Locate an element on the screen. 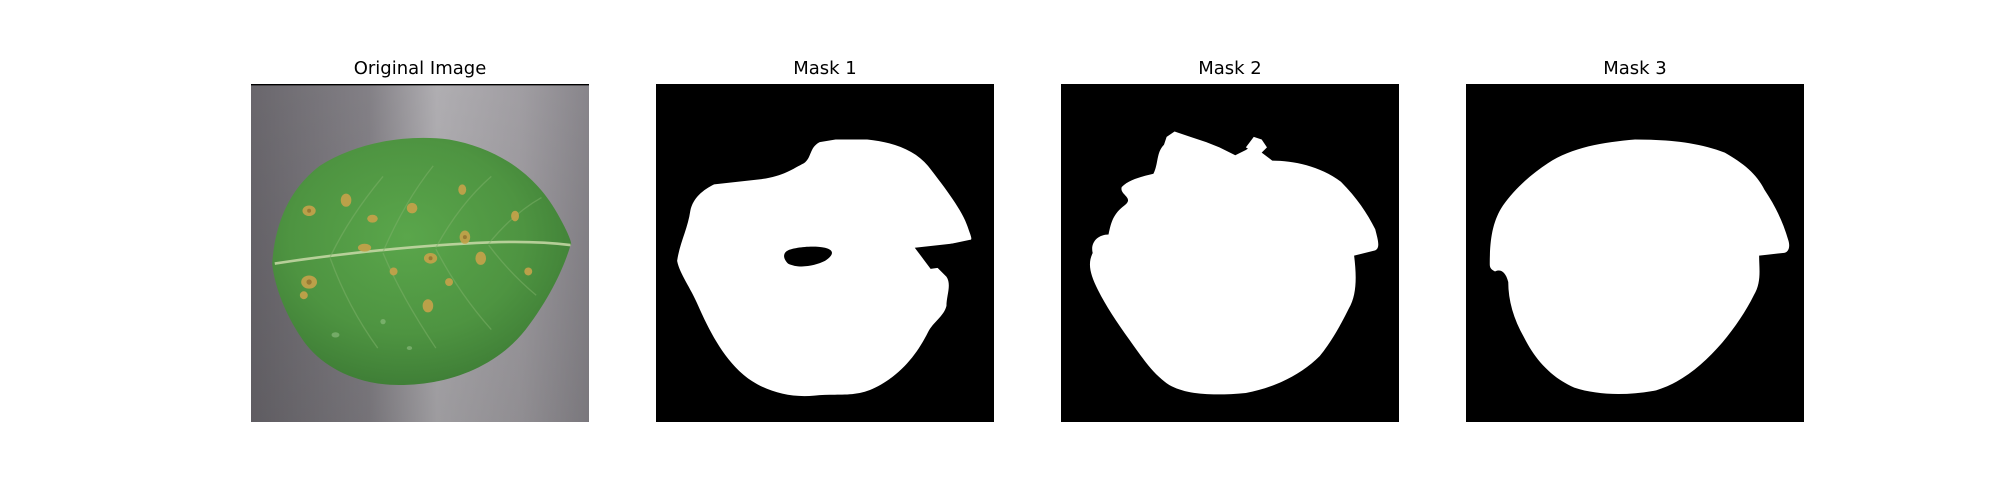 This screenshot has height=500, width=2000. mask-2-image is located at coordinates (1230, 253).